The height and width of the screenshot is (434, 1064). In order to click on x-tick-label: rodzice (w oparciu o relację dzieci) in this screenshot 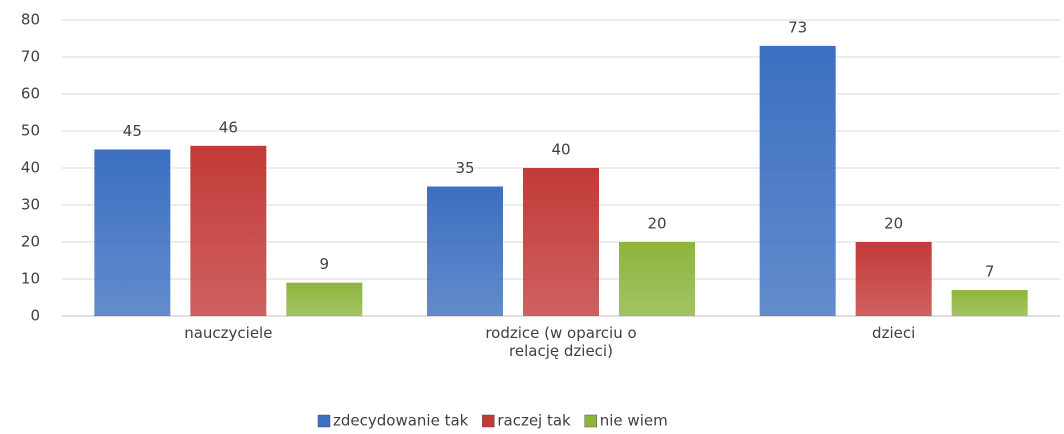, I will do `click(561, 342)`.